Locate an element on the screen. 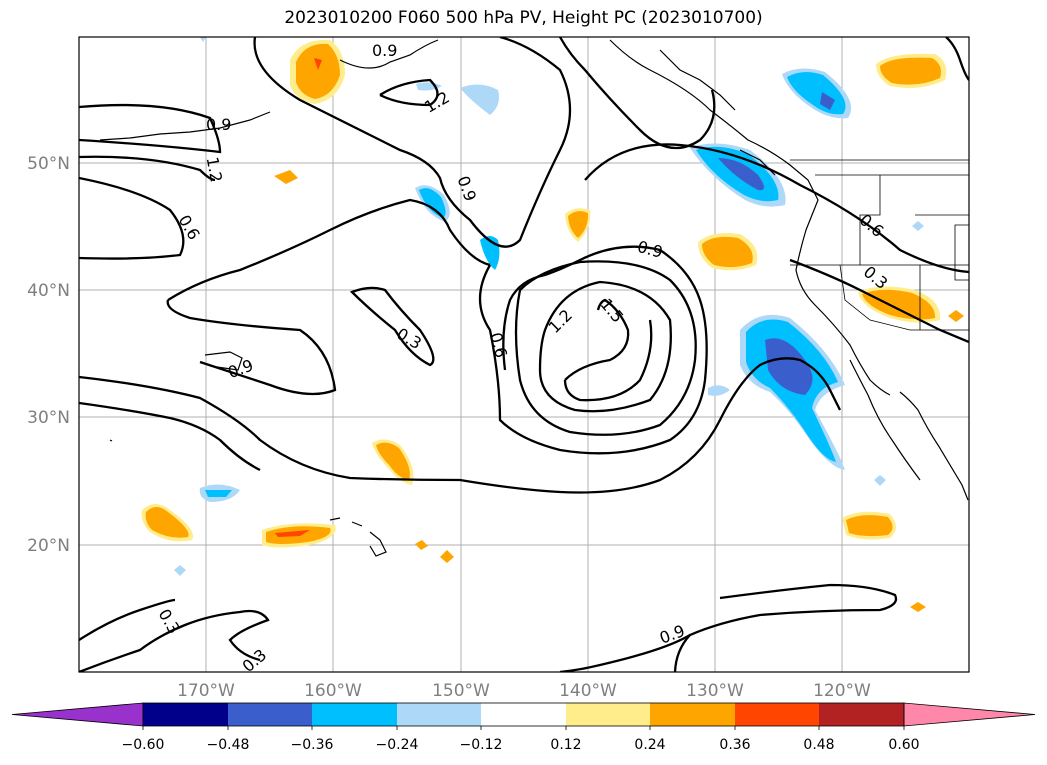  lat-label: 40°N is located at coordinates (48, 291).